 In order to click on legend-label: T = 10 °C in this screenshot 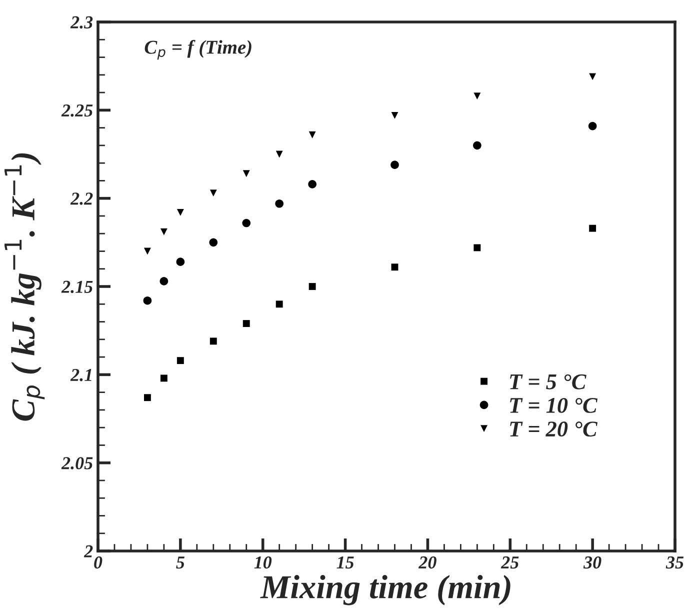, I will do `click(554, 405)`.